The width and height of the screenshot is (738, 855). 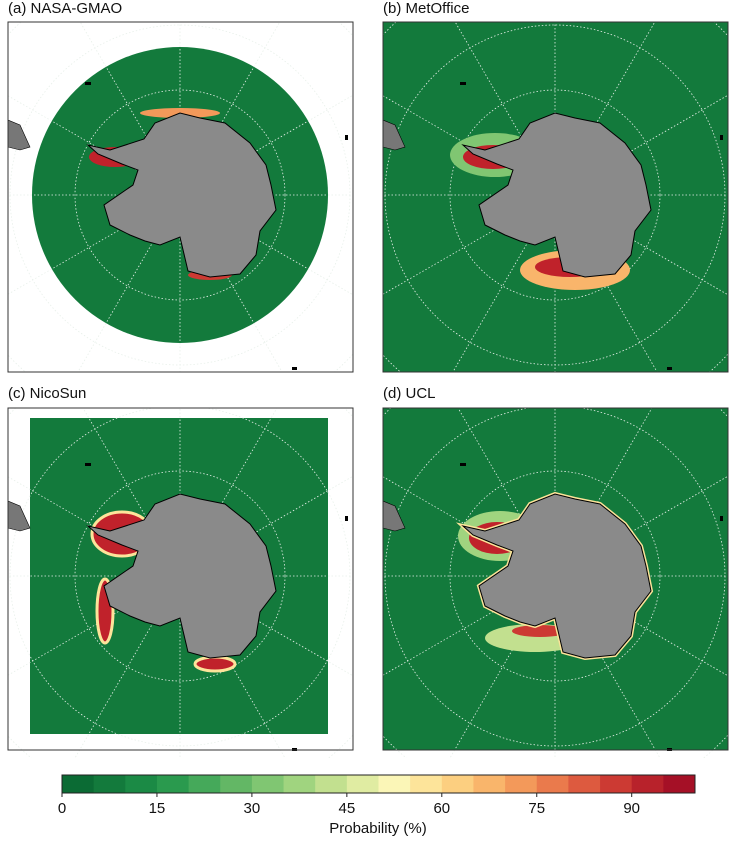 I want to click on tick-label: 15, so click(x=157, y=808).